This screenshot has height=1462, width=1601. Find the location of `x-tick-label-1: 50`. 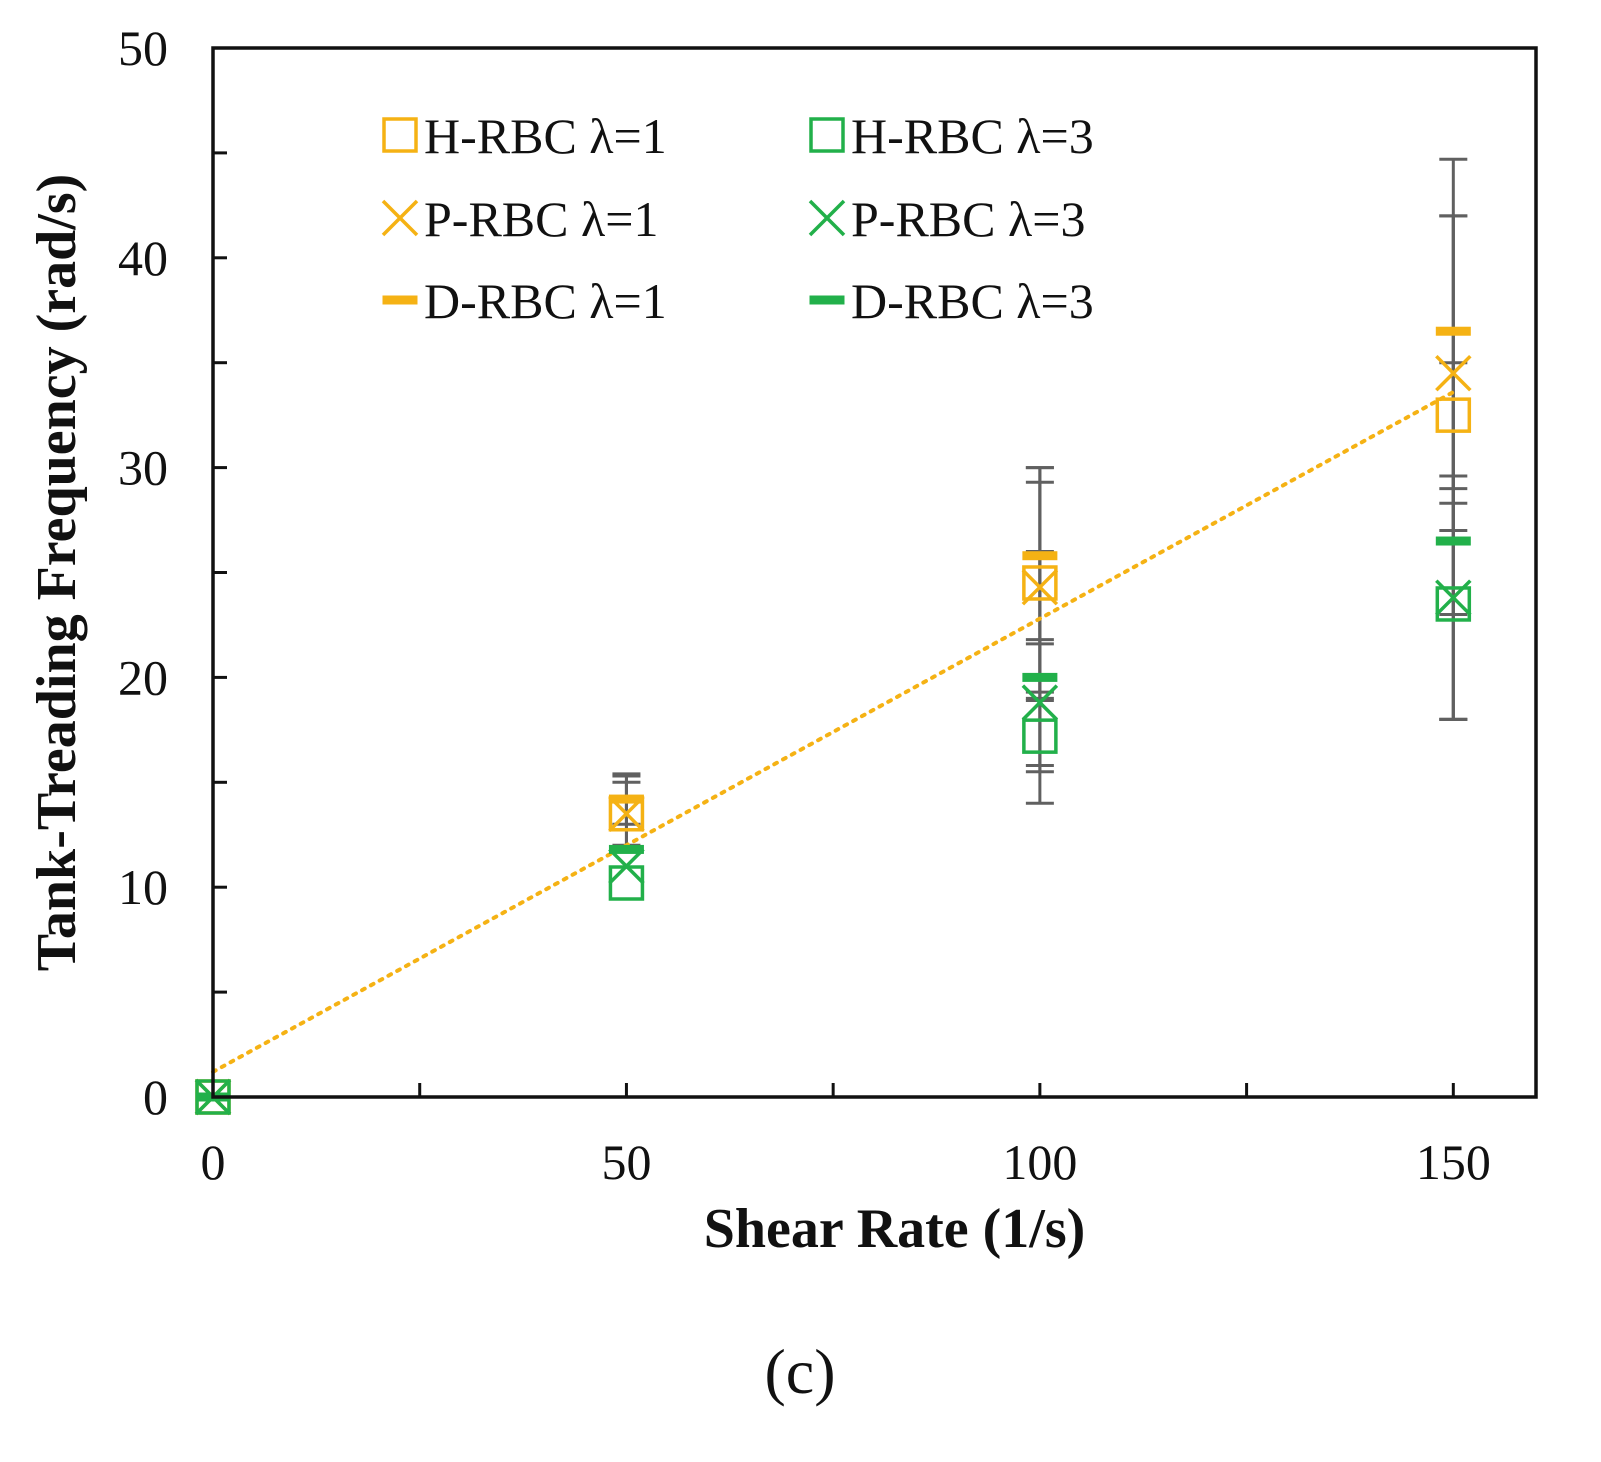

x-tick-label-1: 50 is located at coordinates (626, 1162).